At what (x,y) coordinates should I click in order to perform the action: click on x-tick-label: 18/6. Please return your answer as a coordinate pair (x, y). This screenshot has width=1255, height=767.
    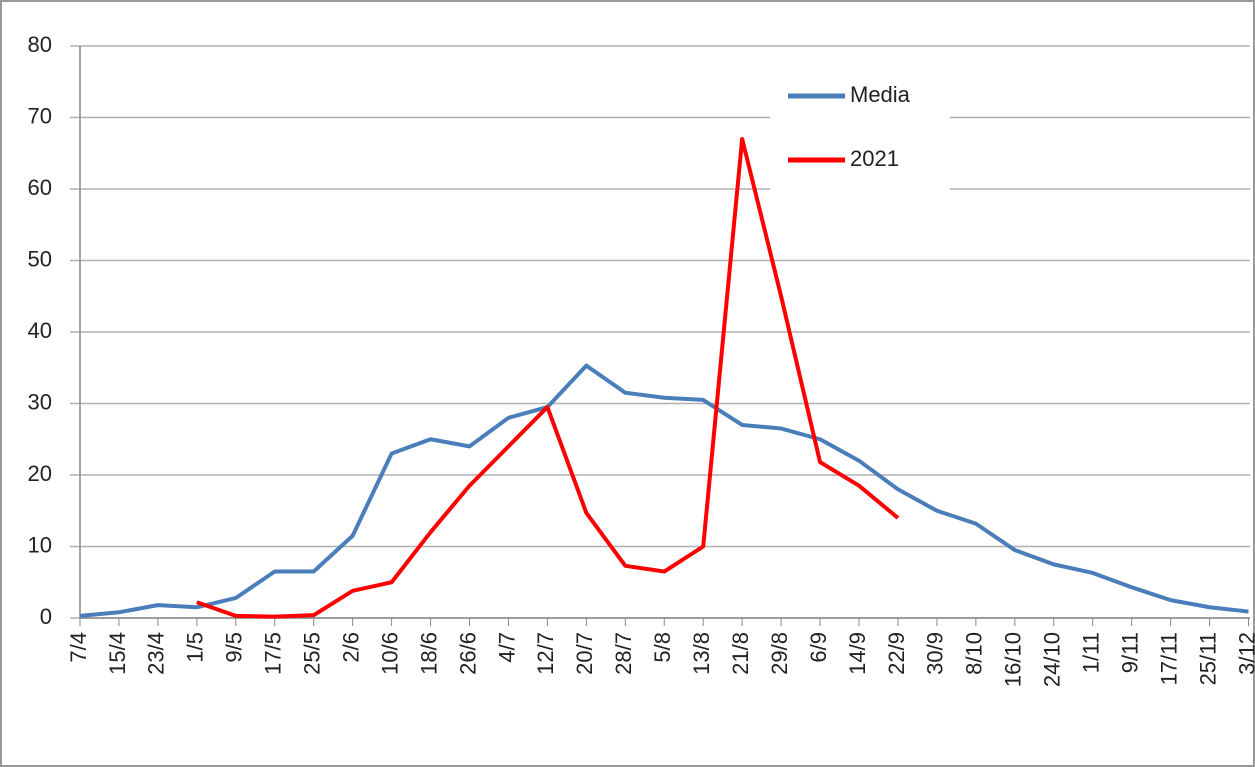
    Looking at the image, I should click on (428, 653).